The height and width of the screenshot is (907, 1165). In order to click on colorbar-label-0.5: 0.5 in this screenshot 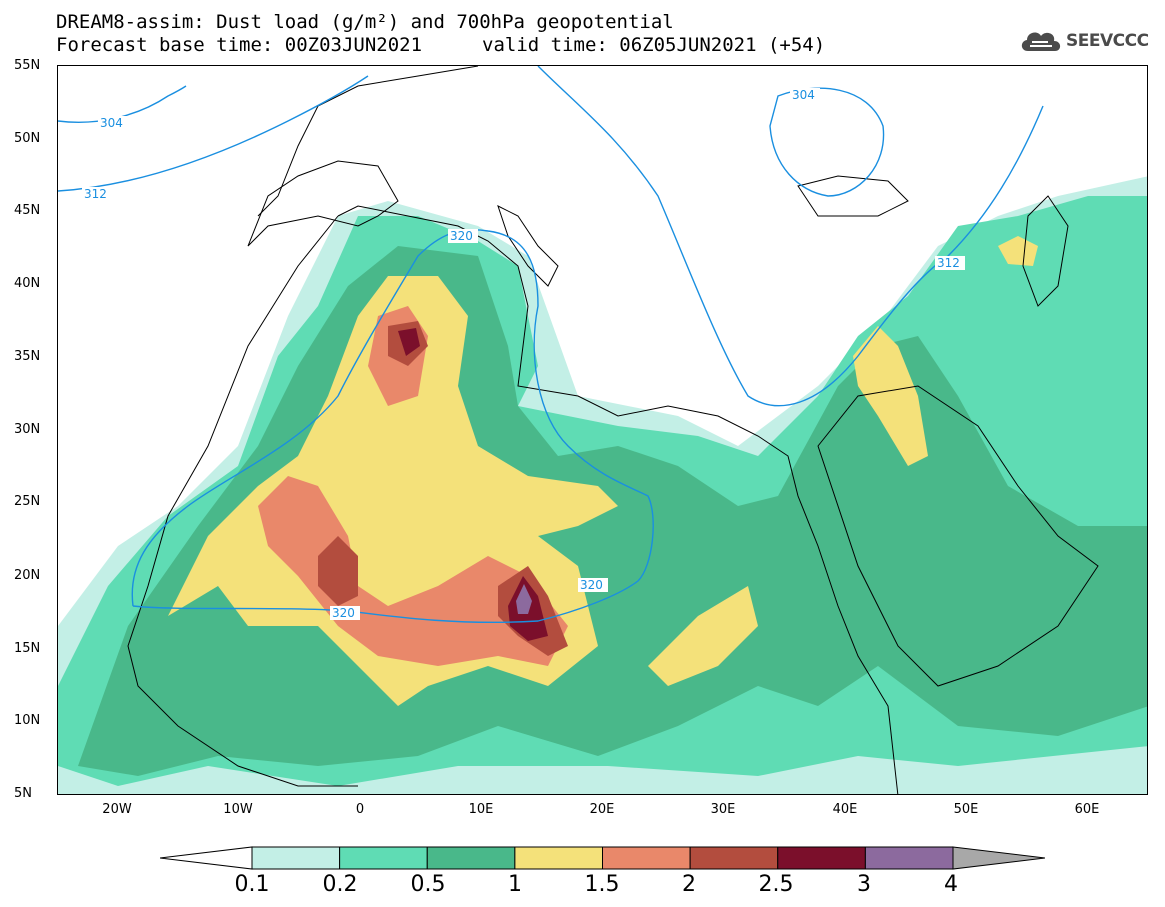, I will do `click(428, 884)`.